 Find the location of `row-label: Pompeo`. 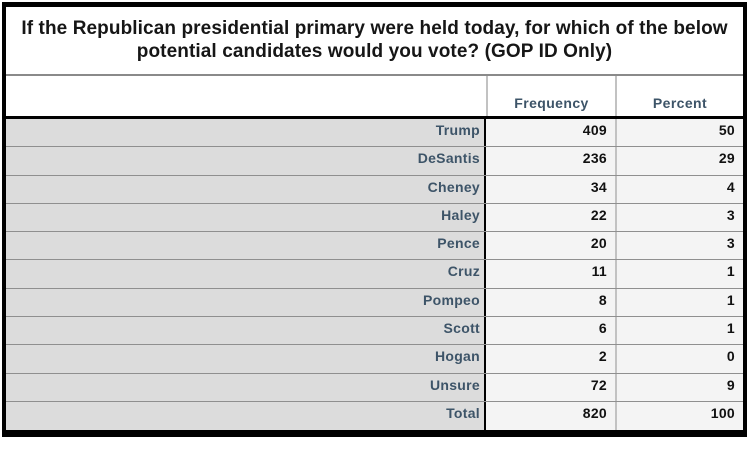

row-label: Pompeo is located at coordinates (246, 302).